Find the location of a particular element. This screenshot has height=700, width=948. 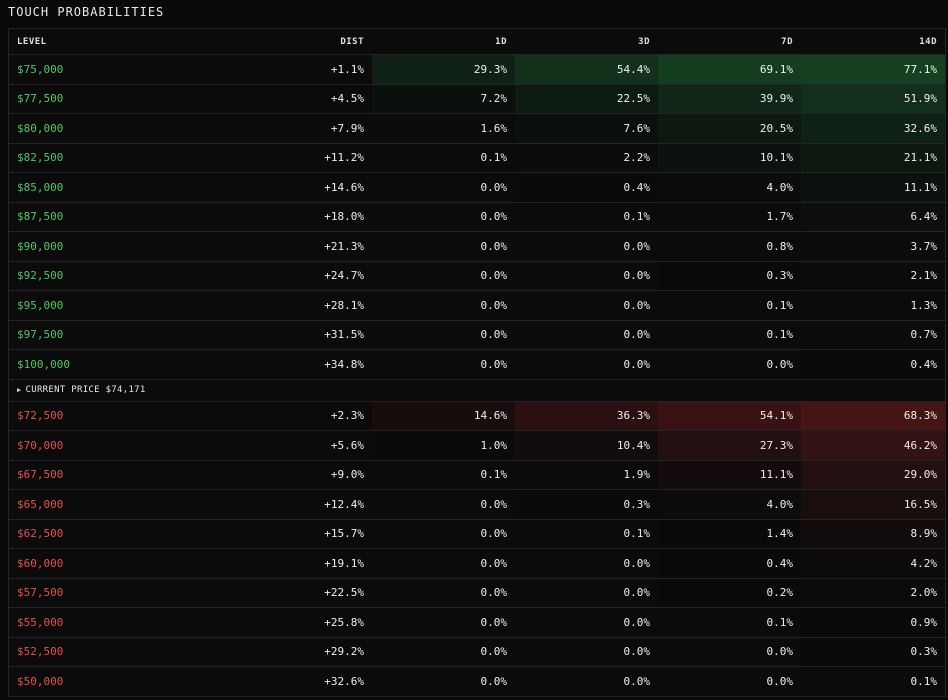

level-cell: $52,500 is located at coordinates (119, 652).